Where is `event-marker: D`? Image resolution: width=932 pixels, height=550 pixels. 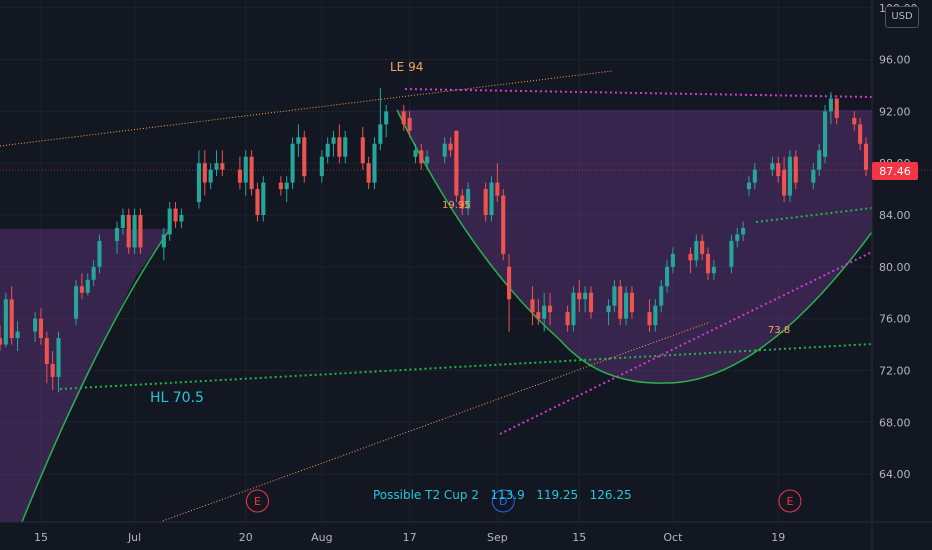
event-marker: D is located at coordinates (503, 501).